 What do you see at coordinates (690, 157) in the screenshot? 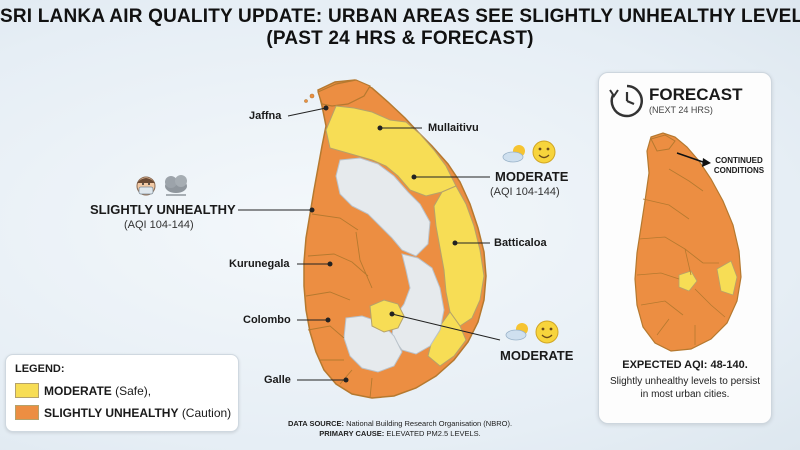
I see `arrow-icon` at bounding box center [690, 157].